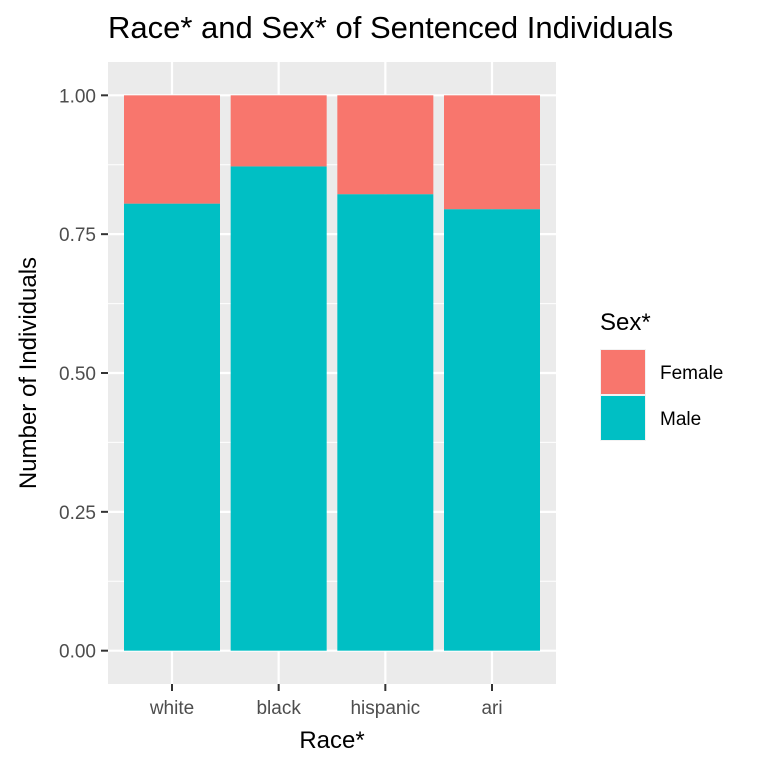 The height and width of the screenshot is (768, 768). Describe the element at coordinates (492, 430) in the screenshot. I see `bar-ari-male` at that location.